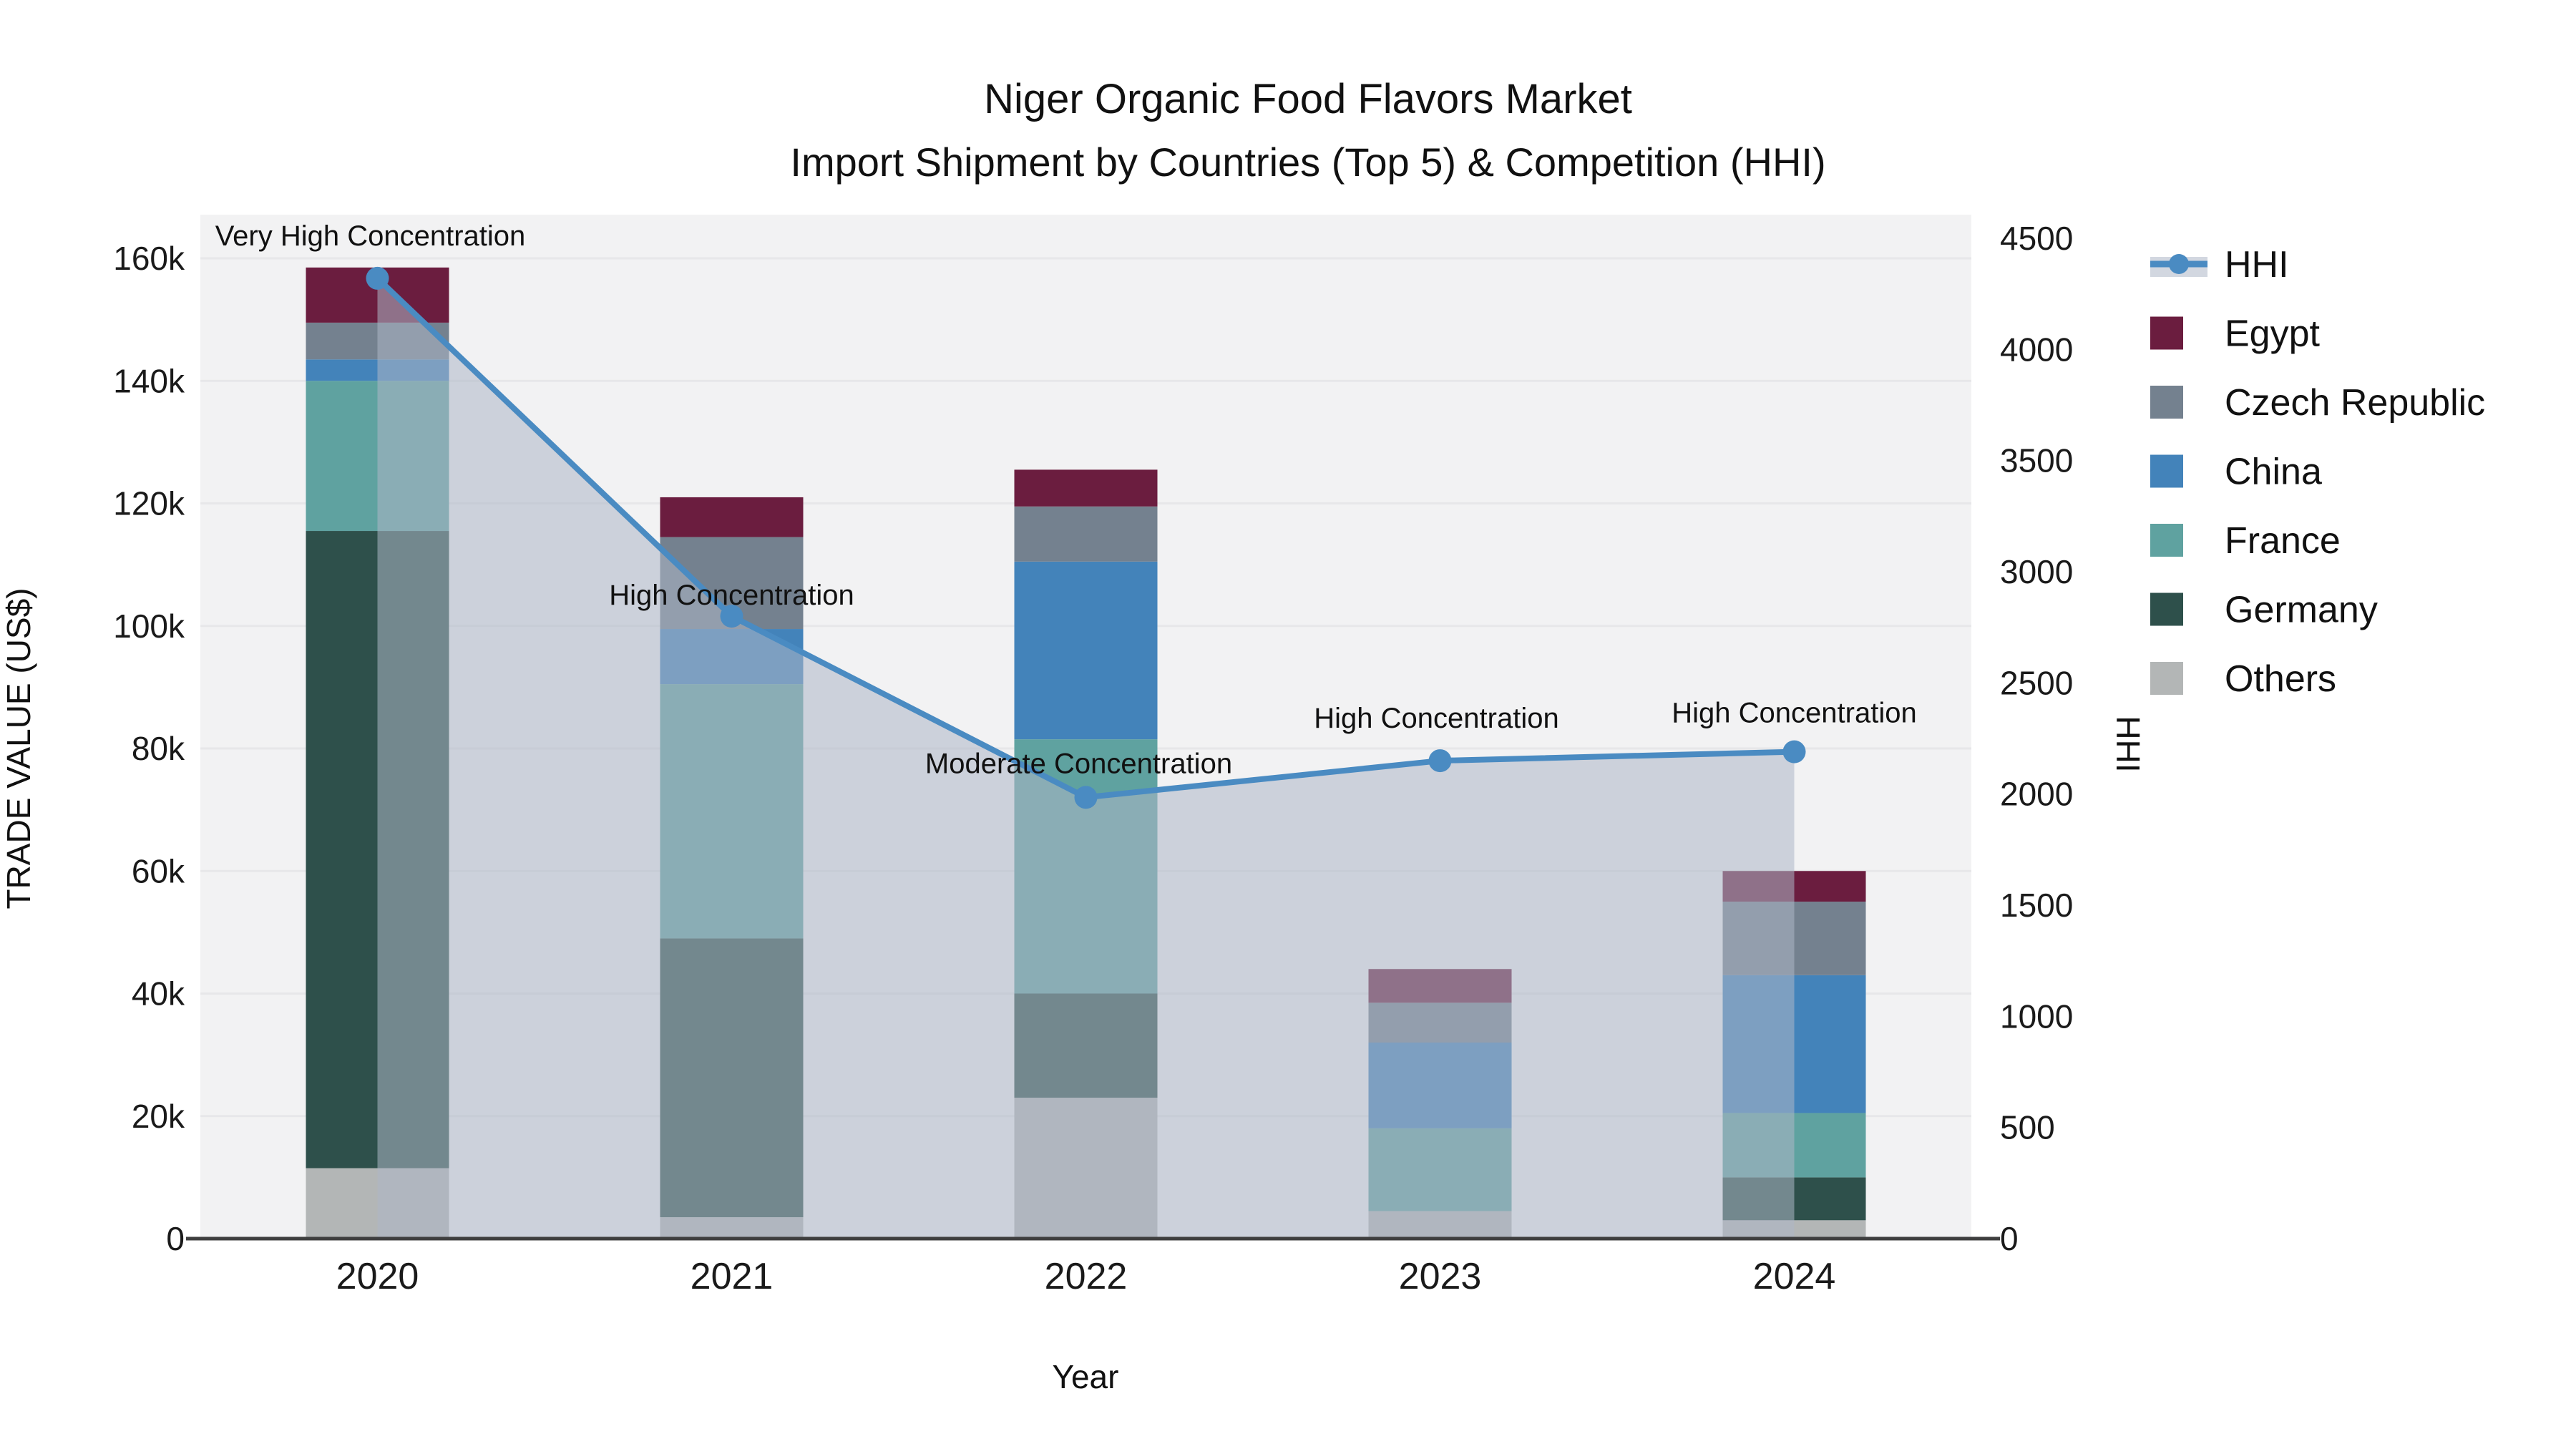 The height and width of the screenshot is (1449, 2576). I want to click on annotation-2020: Very High Concentration, so click(370, 236).